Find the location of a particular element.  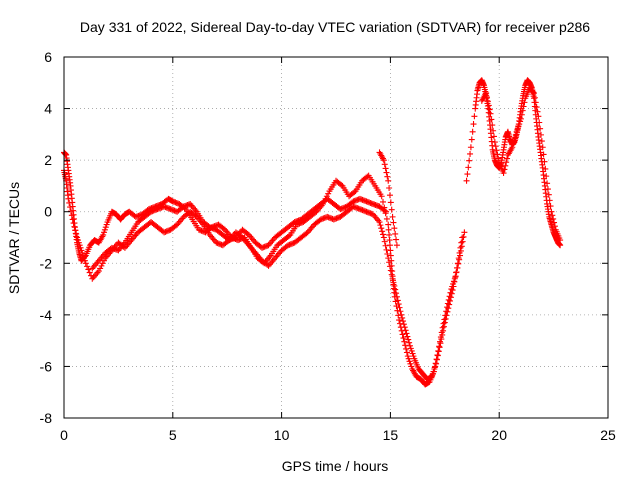

x-tick-label: 25 is located at coordinates (608, 435).